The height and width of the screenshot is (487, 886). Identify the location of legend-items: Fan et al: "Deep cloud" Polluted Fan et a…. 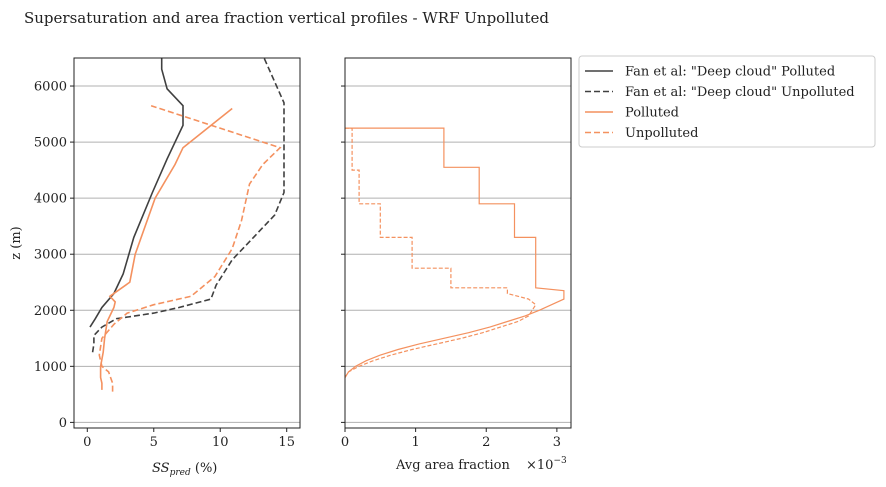
(720, 103).